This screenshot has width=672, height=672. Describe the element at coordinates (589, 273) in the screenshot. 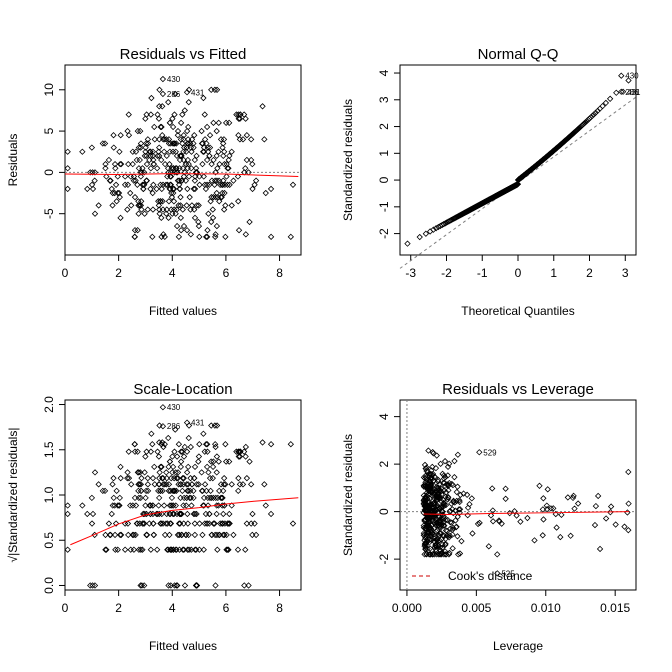

I see `x-tick-label: 2` at that location.